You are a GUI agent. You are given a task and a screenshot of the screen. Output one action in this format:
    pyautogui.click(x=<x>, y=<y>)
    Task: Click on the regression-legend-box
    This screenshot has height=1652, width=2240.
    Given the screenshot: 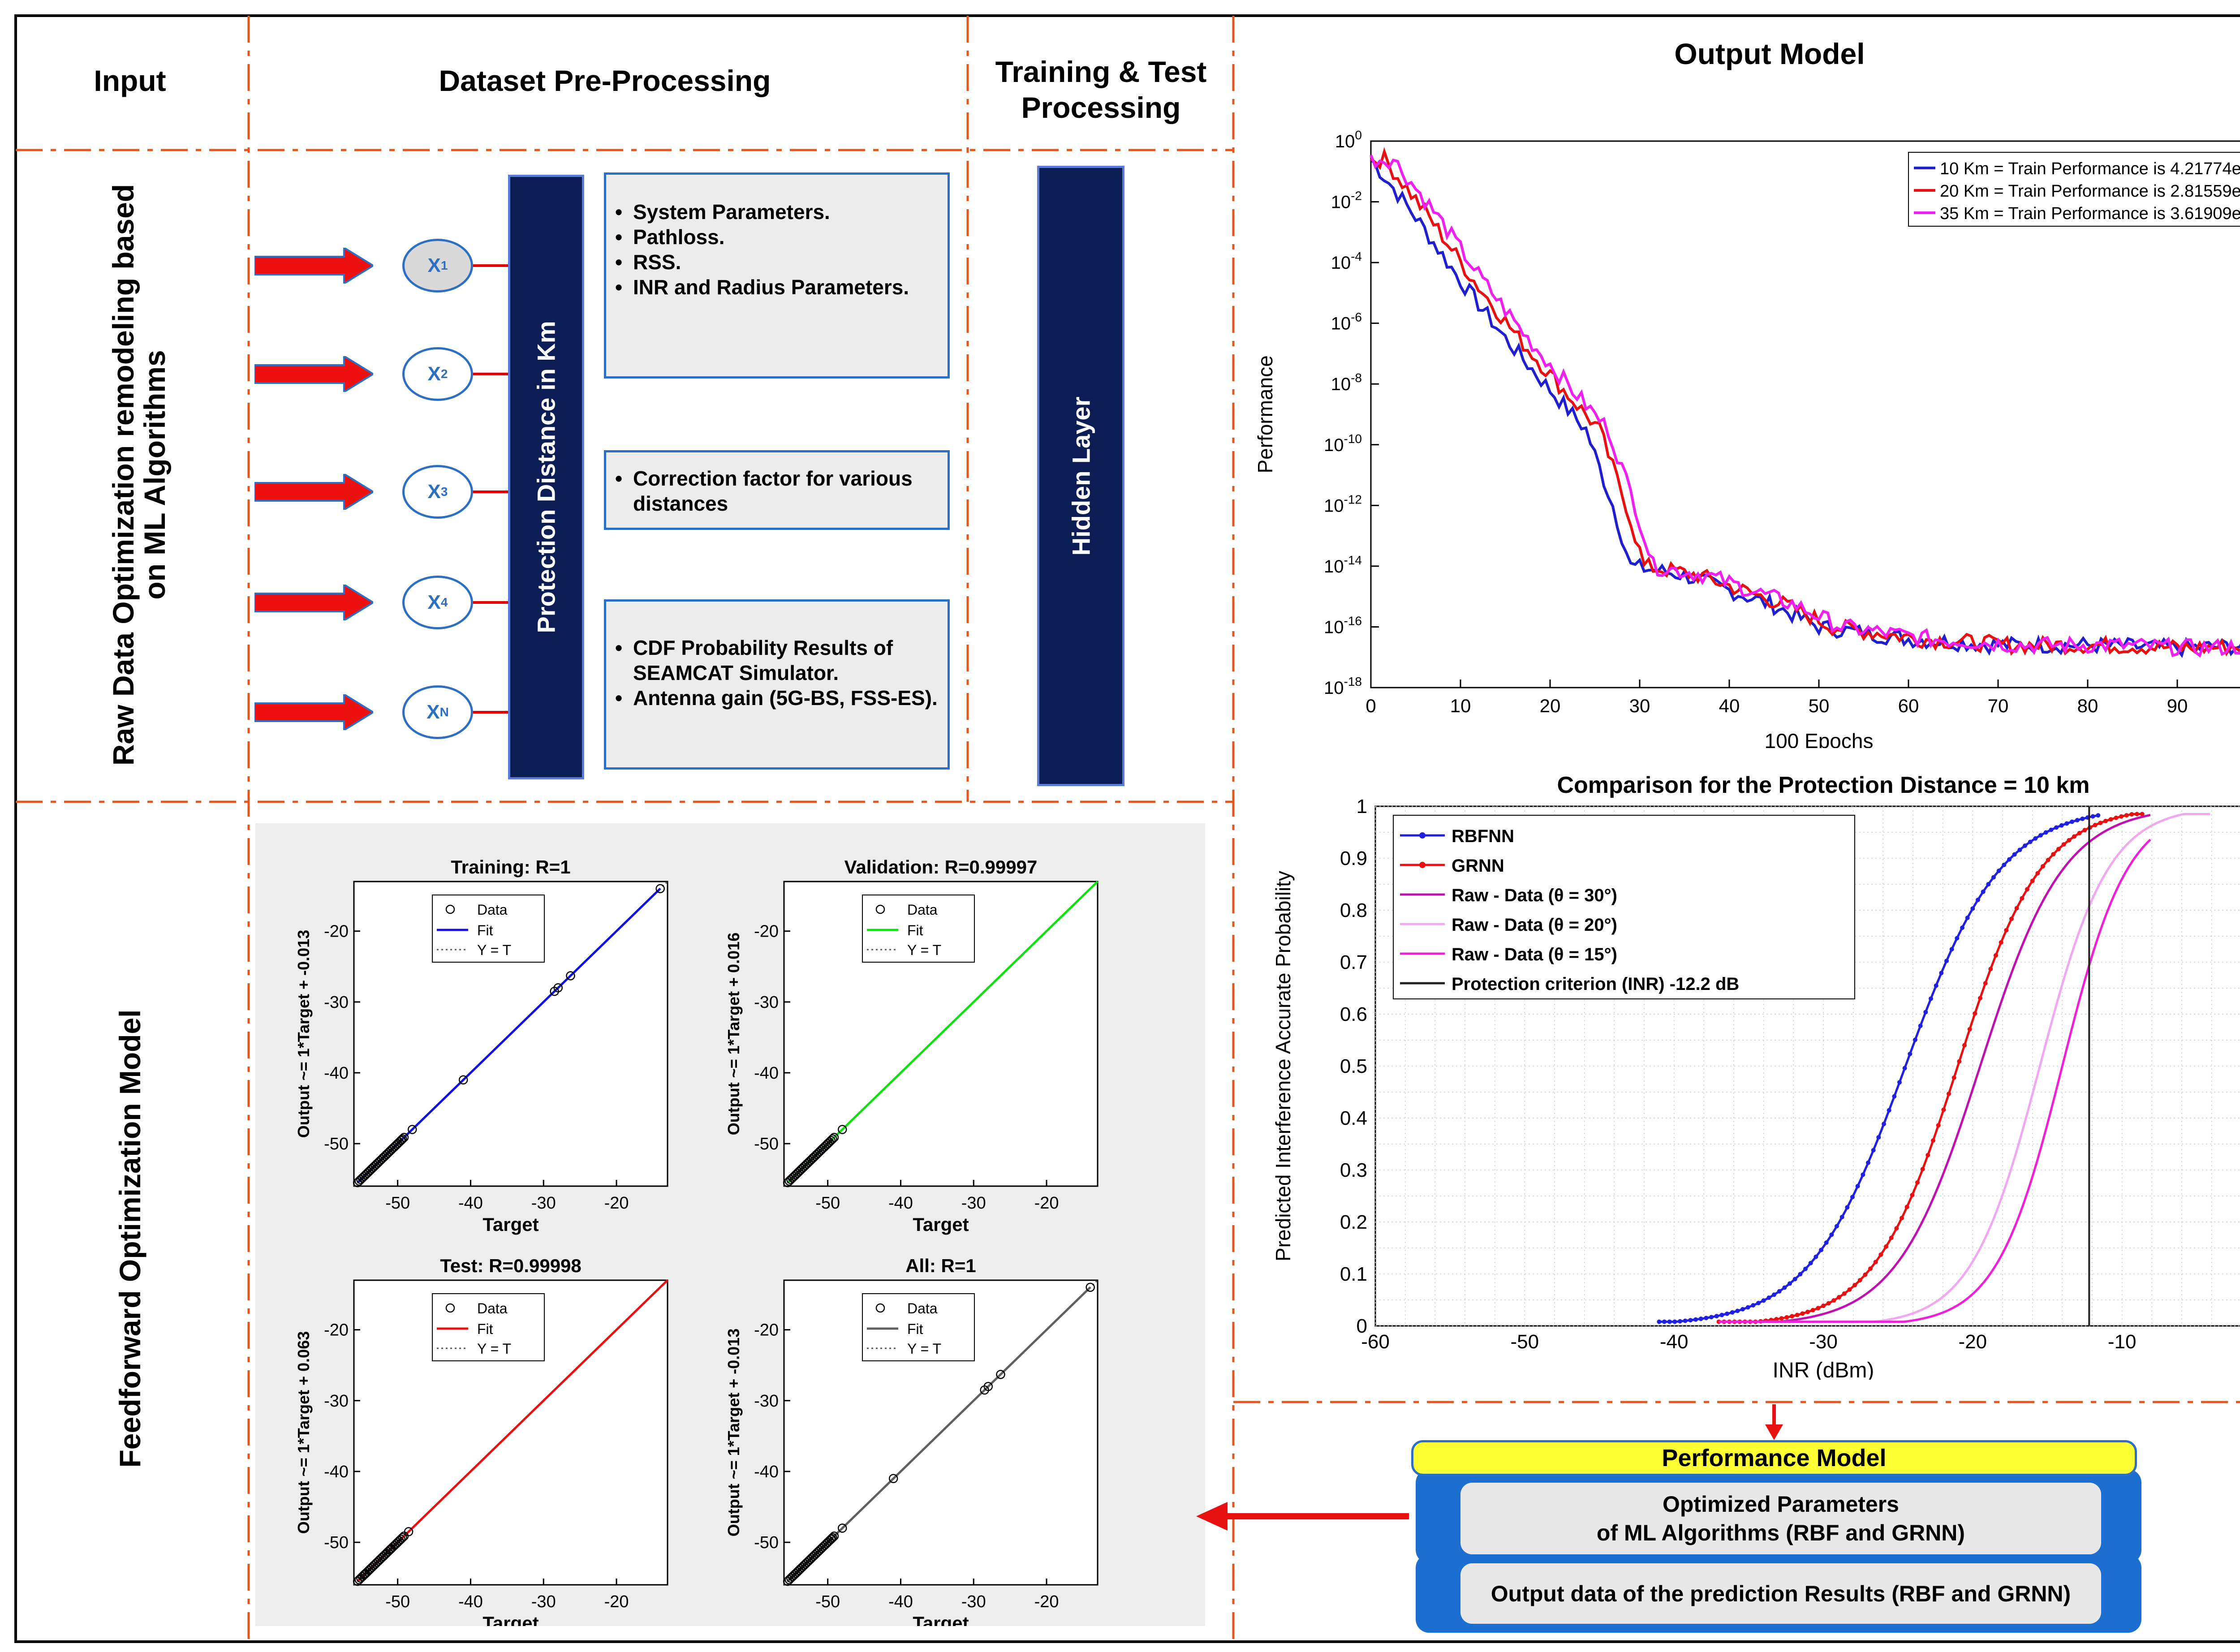 What is the action you would take?
    pyautogui.click(x=918, y=929)
    